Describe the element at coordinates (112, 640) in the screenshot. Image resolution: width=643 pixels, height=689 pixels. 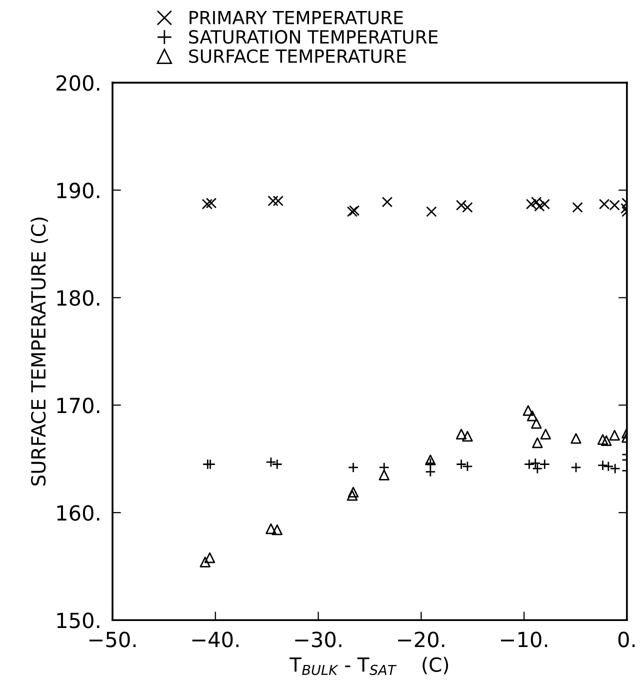
I see `x-tick-label: −50.` at that location.